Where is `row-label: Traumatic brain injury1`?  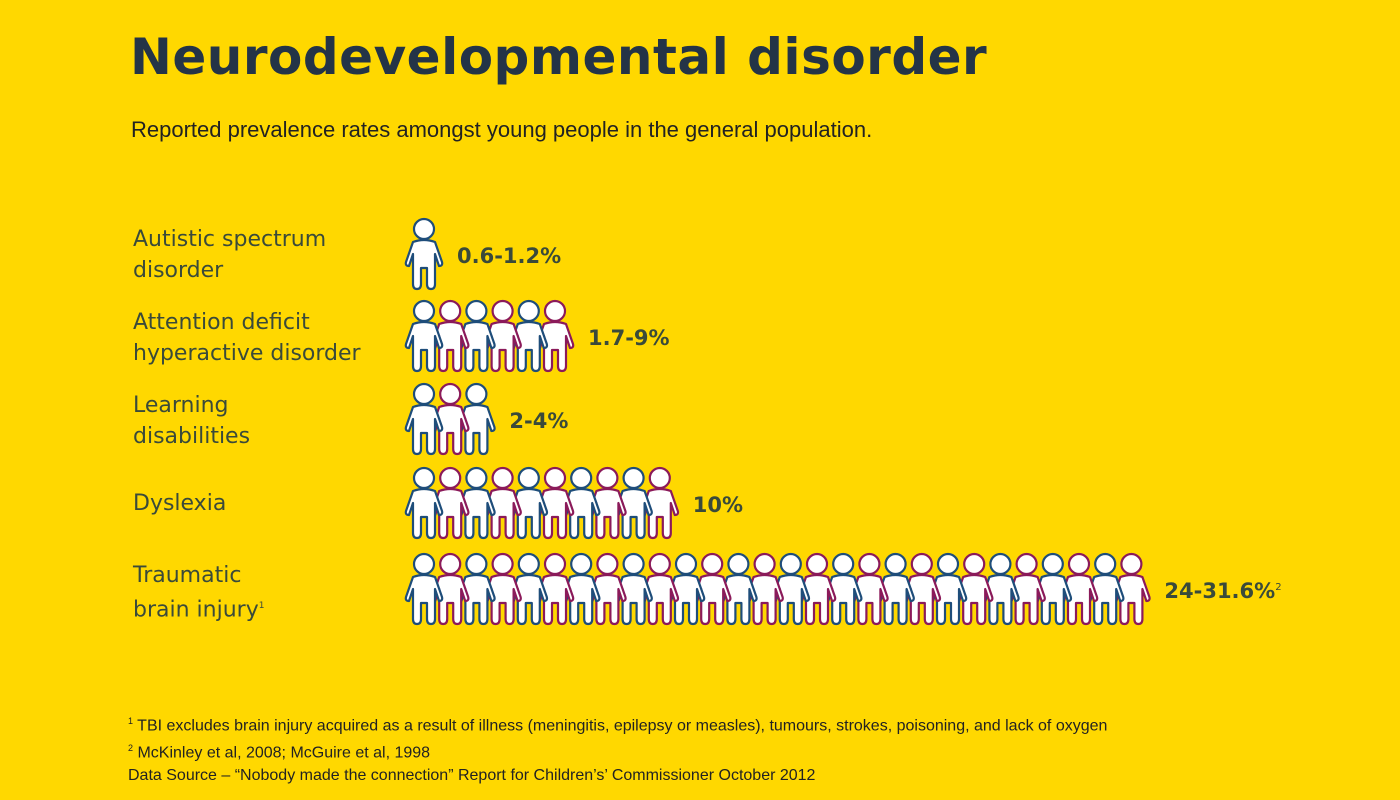
row-label: Traumatic brain injury1 is located at coordinates (199, 593).